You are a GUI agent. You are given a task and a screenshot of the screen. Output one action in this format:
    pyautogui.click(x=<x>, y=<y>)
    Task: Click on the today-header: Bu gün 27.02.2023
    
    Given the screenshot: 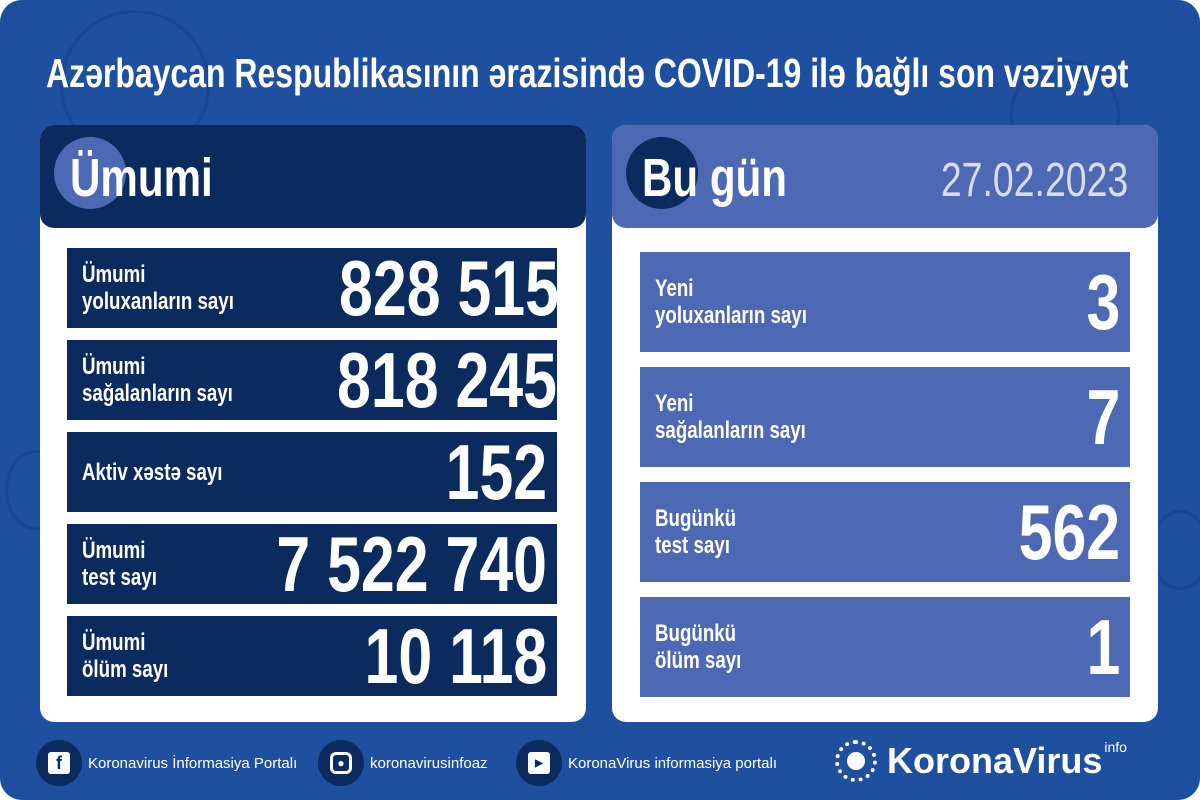 What is the action you would take?
    pyautogui.click(x=885, y=176)
    